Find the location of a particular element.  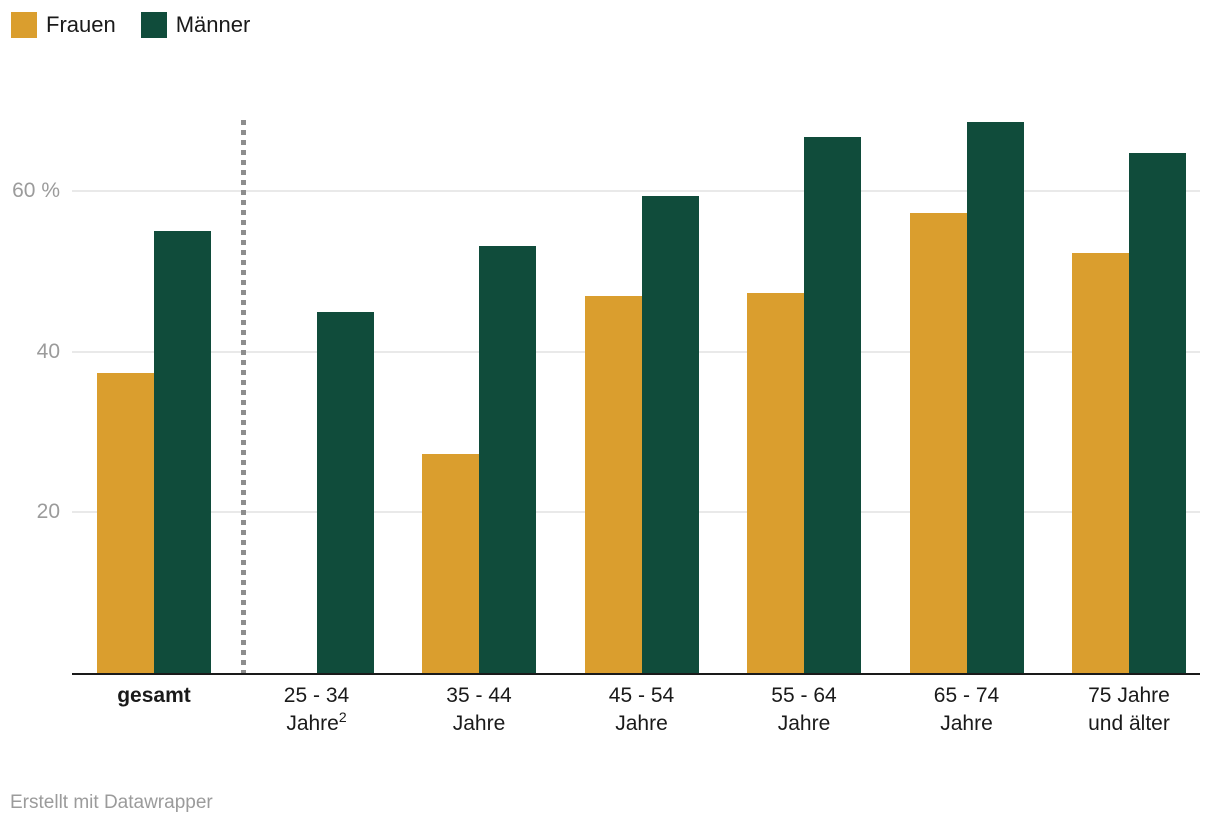

legend-label: Frauen is located at coordinates (81, 24).